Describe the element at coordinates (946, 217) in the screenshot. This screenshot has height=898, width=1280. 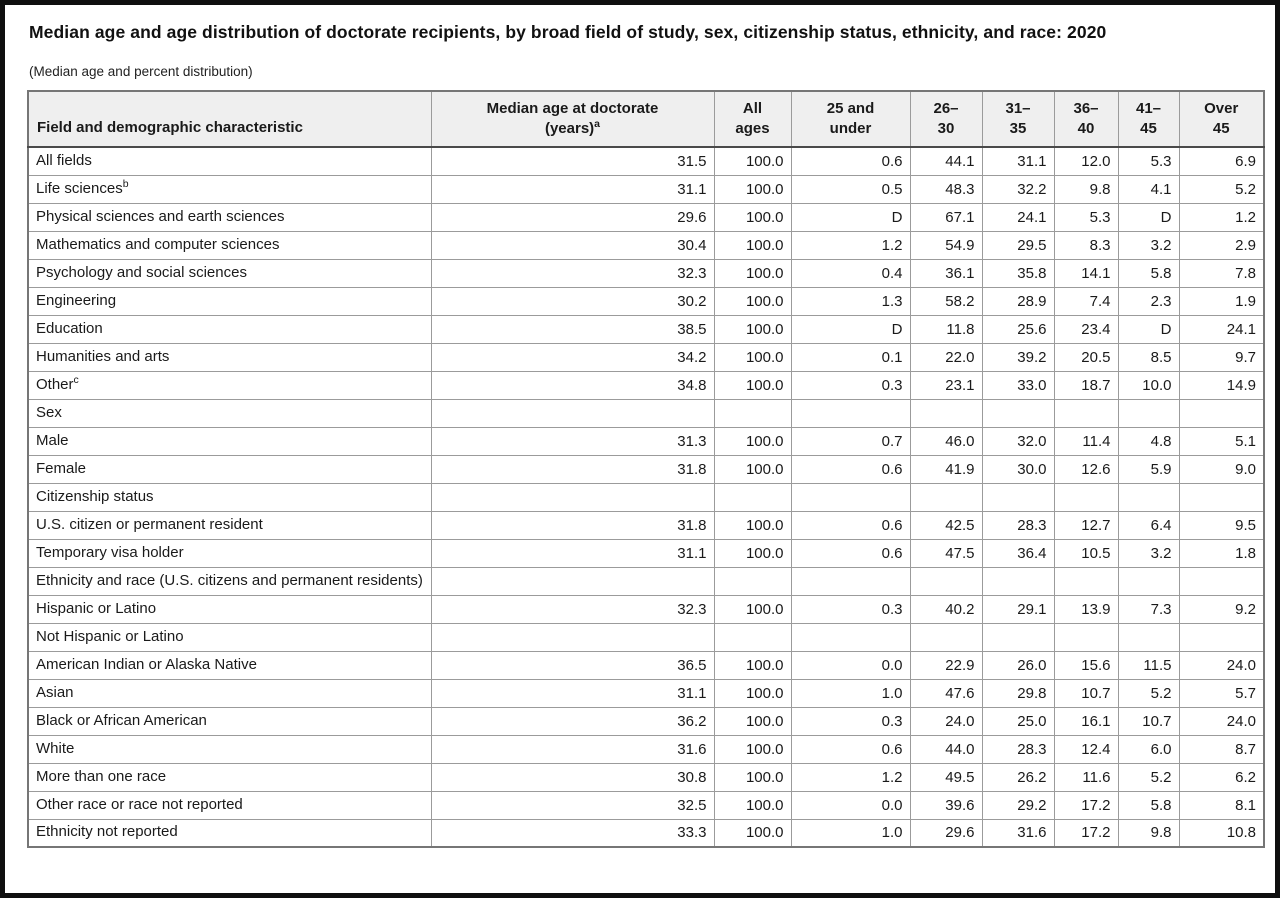
I see `cell-value: 67.1` at that location.